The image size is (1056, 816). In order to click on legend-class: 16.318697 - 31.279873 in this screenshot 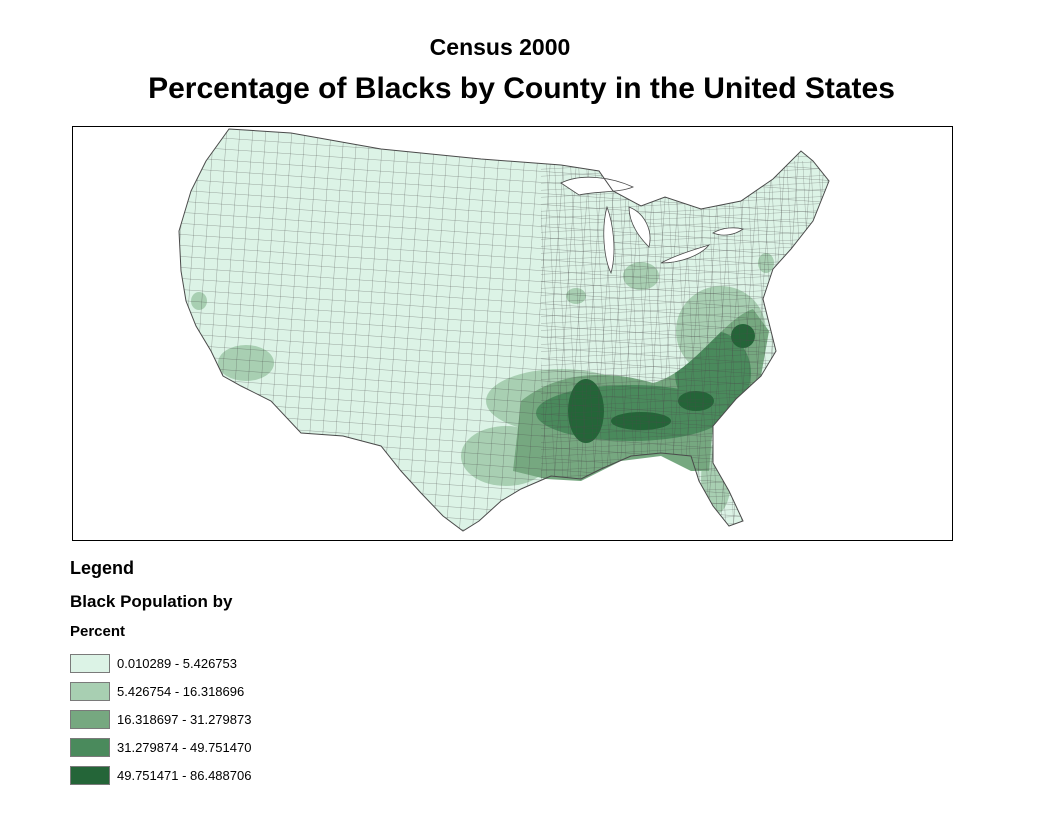, I will do `click(160, 719)`.